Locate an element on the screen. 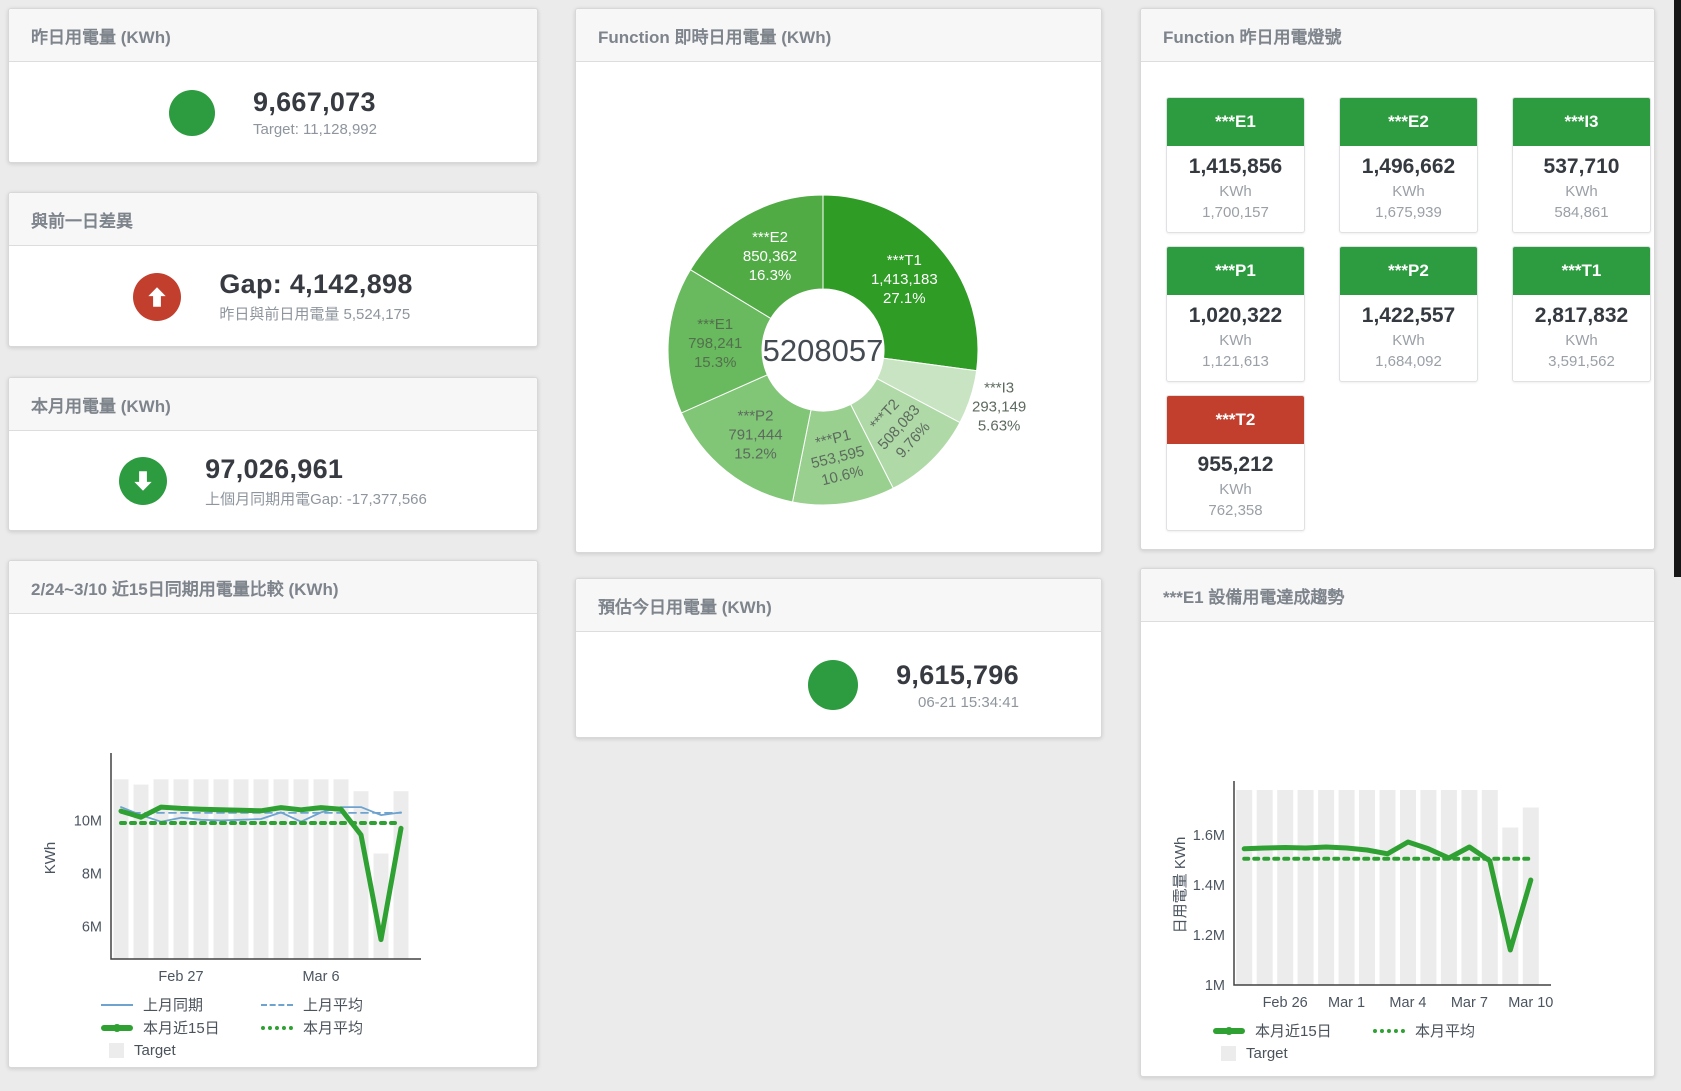 Image resolution: width=1681 pixels, height=1091 pixels. y-tick-label: 1.2M is located at coordinates (1209, 936).